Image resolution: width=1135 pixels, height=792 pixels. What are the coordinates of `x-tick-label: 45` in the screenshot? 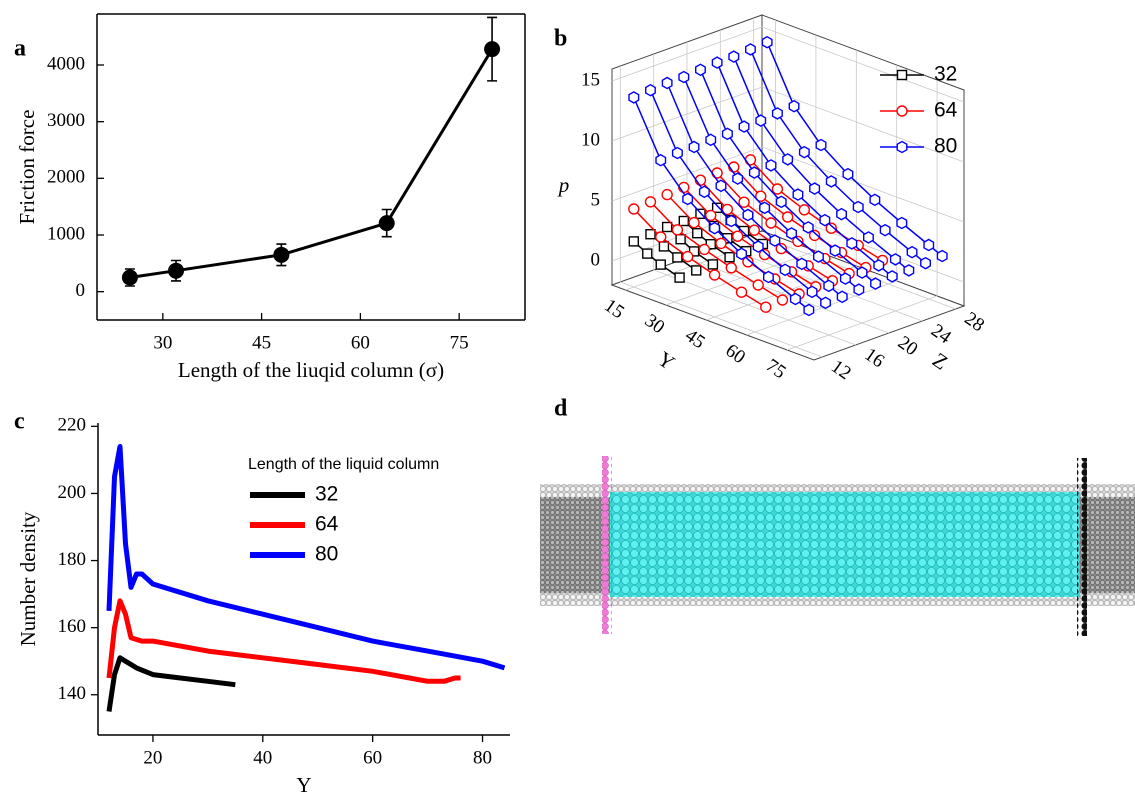 It's located at (261, 342).